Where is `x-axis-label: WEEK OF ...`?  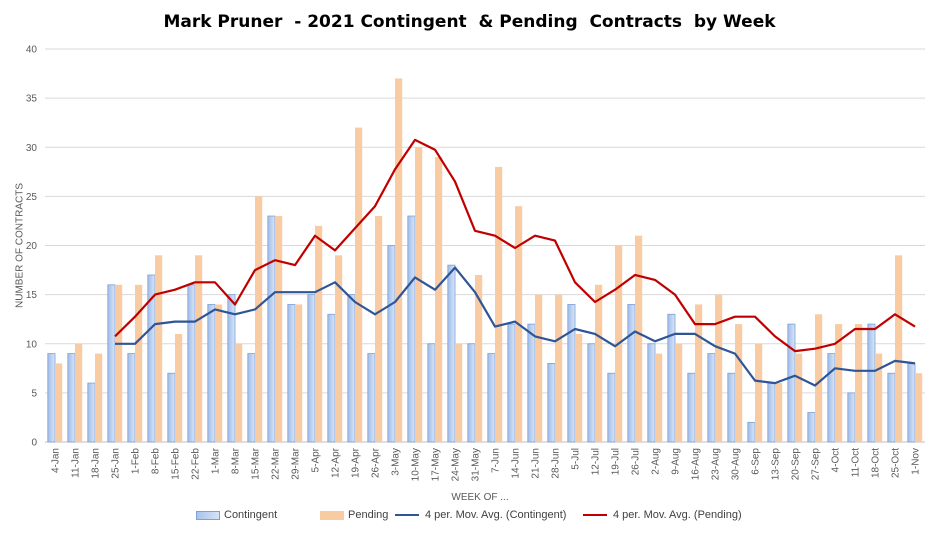
x-axis-label: WEEK OF ... is located at coordinates (480, 497).